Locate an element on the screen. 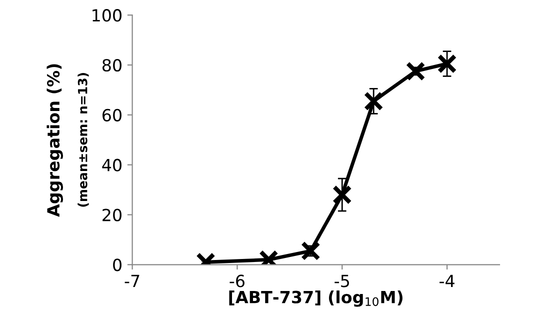  y-tick-label: 80 is located at coordinates (112, 65).